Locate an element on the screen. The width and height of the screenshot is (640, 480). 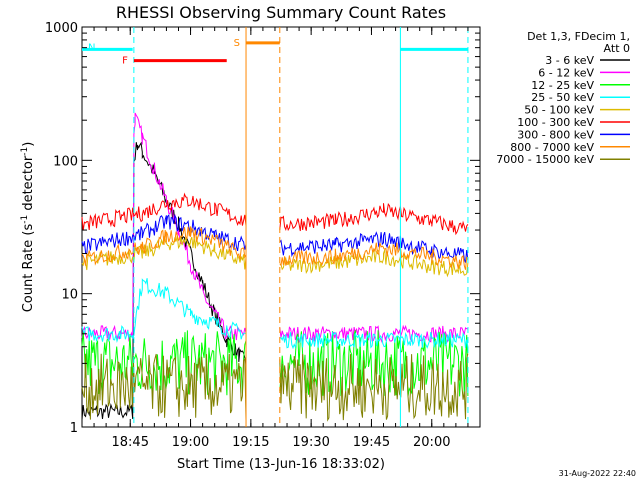
y-axis-label-main: Count Rate (s is located at coordinates (28, 268).